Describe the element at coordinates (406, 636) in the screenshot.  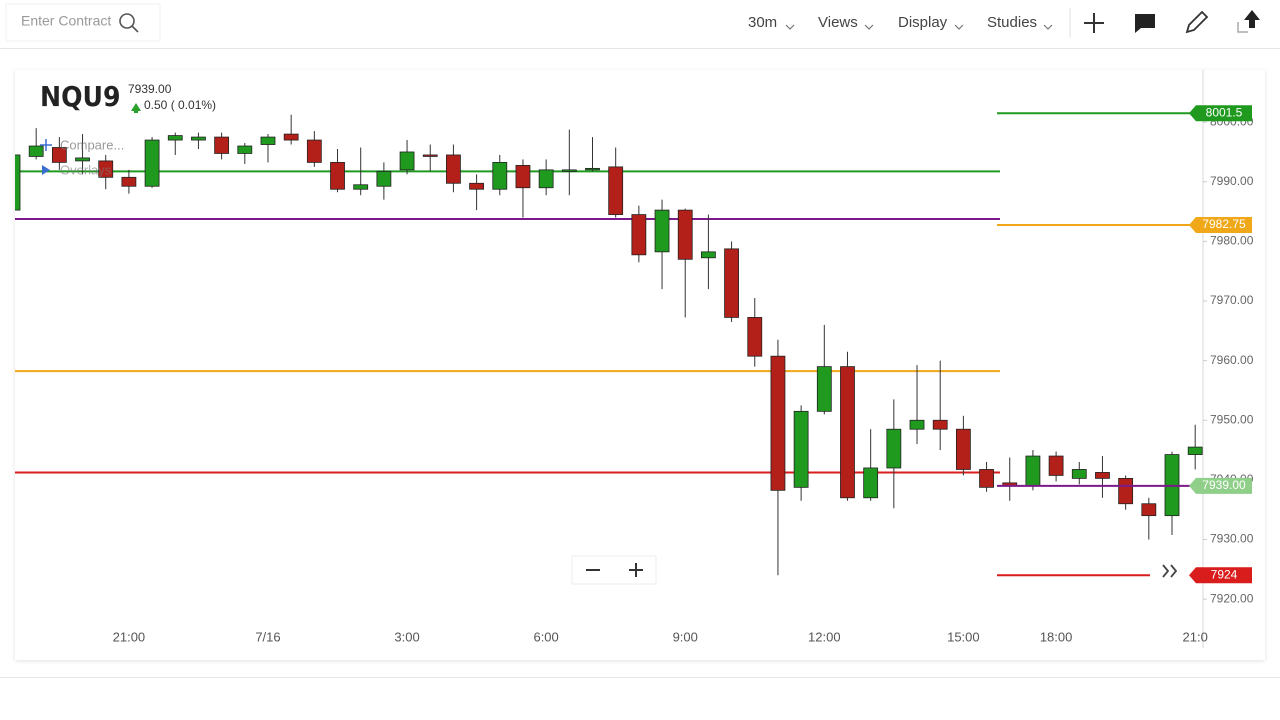
I see `x-tick-label: 3:00` at that location.